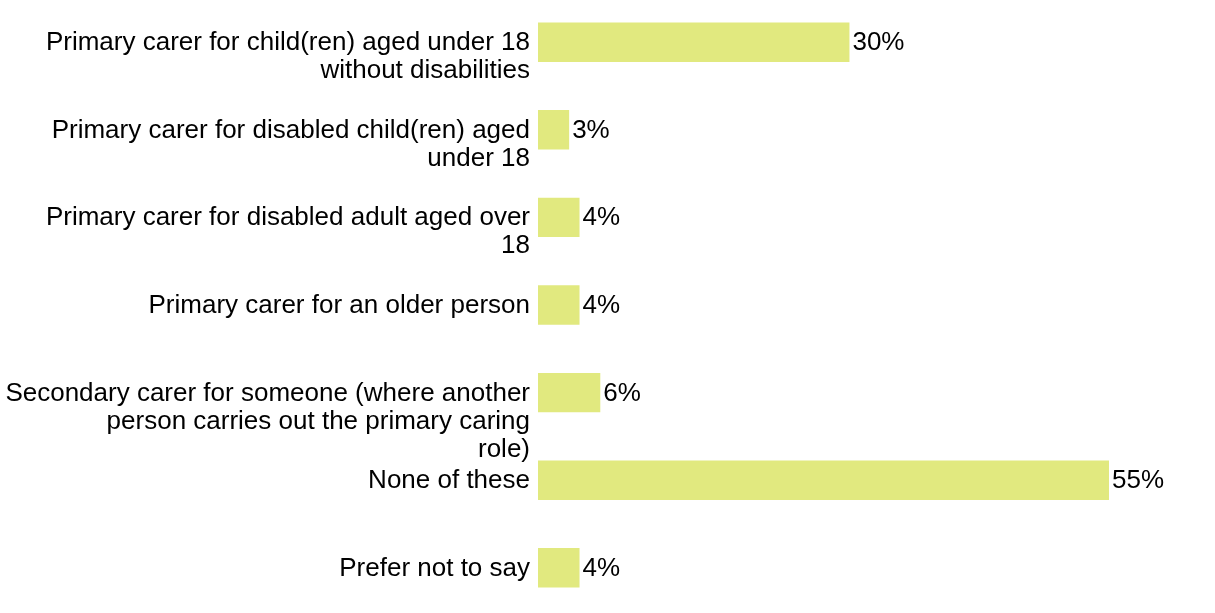  Describe the element at coordinates (878, 41) in the screenshot. I see `data-label: 30%` at that location.